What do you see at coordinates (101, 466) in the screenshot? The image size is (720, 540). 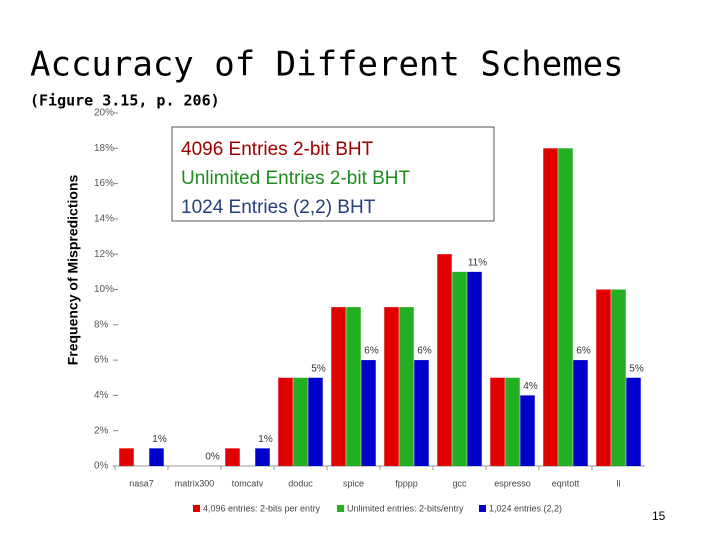 I see `y-tick-label: 0%` at bounding box center [101, 466].